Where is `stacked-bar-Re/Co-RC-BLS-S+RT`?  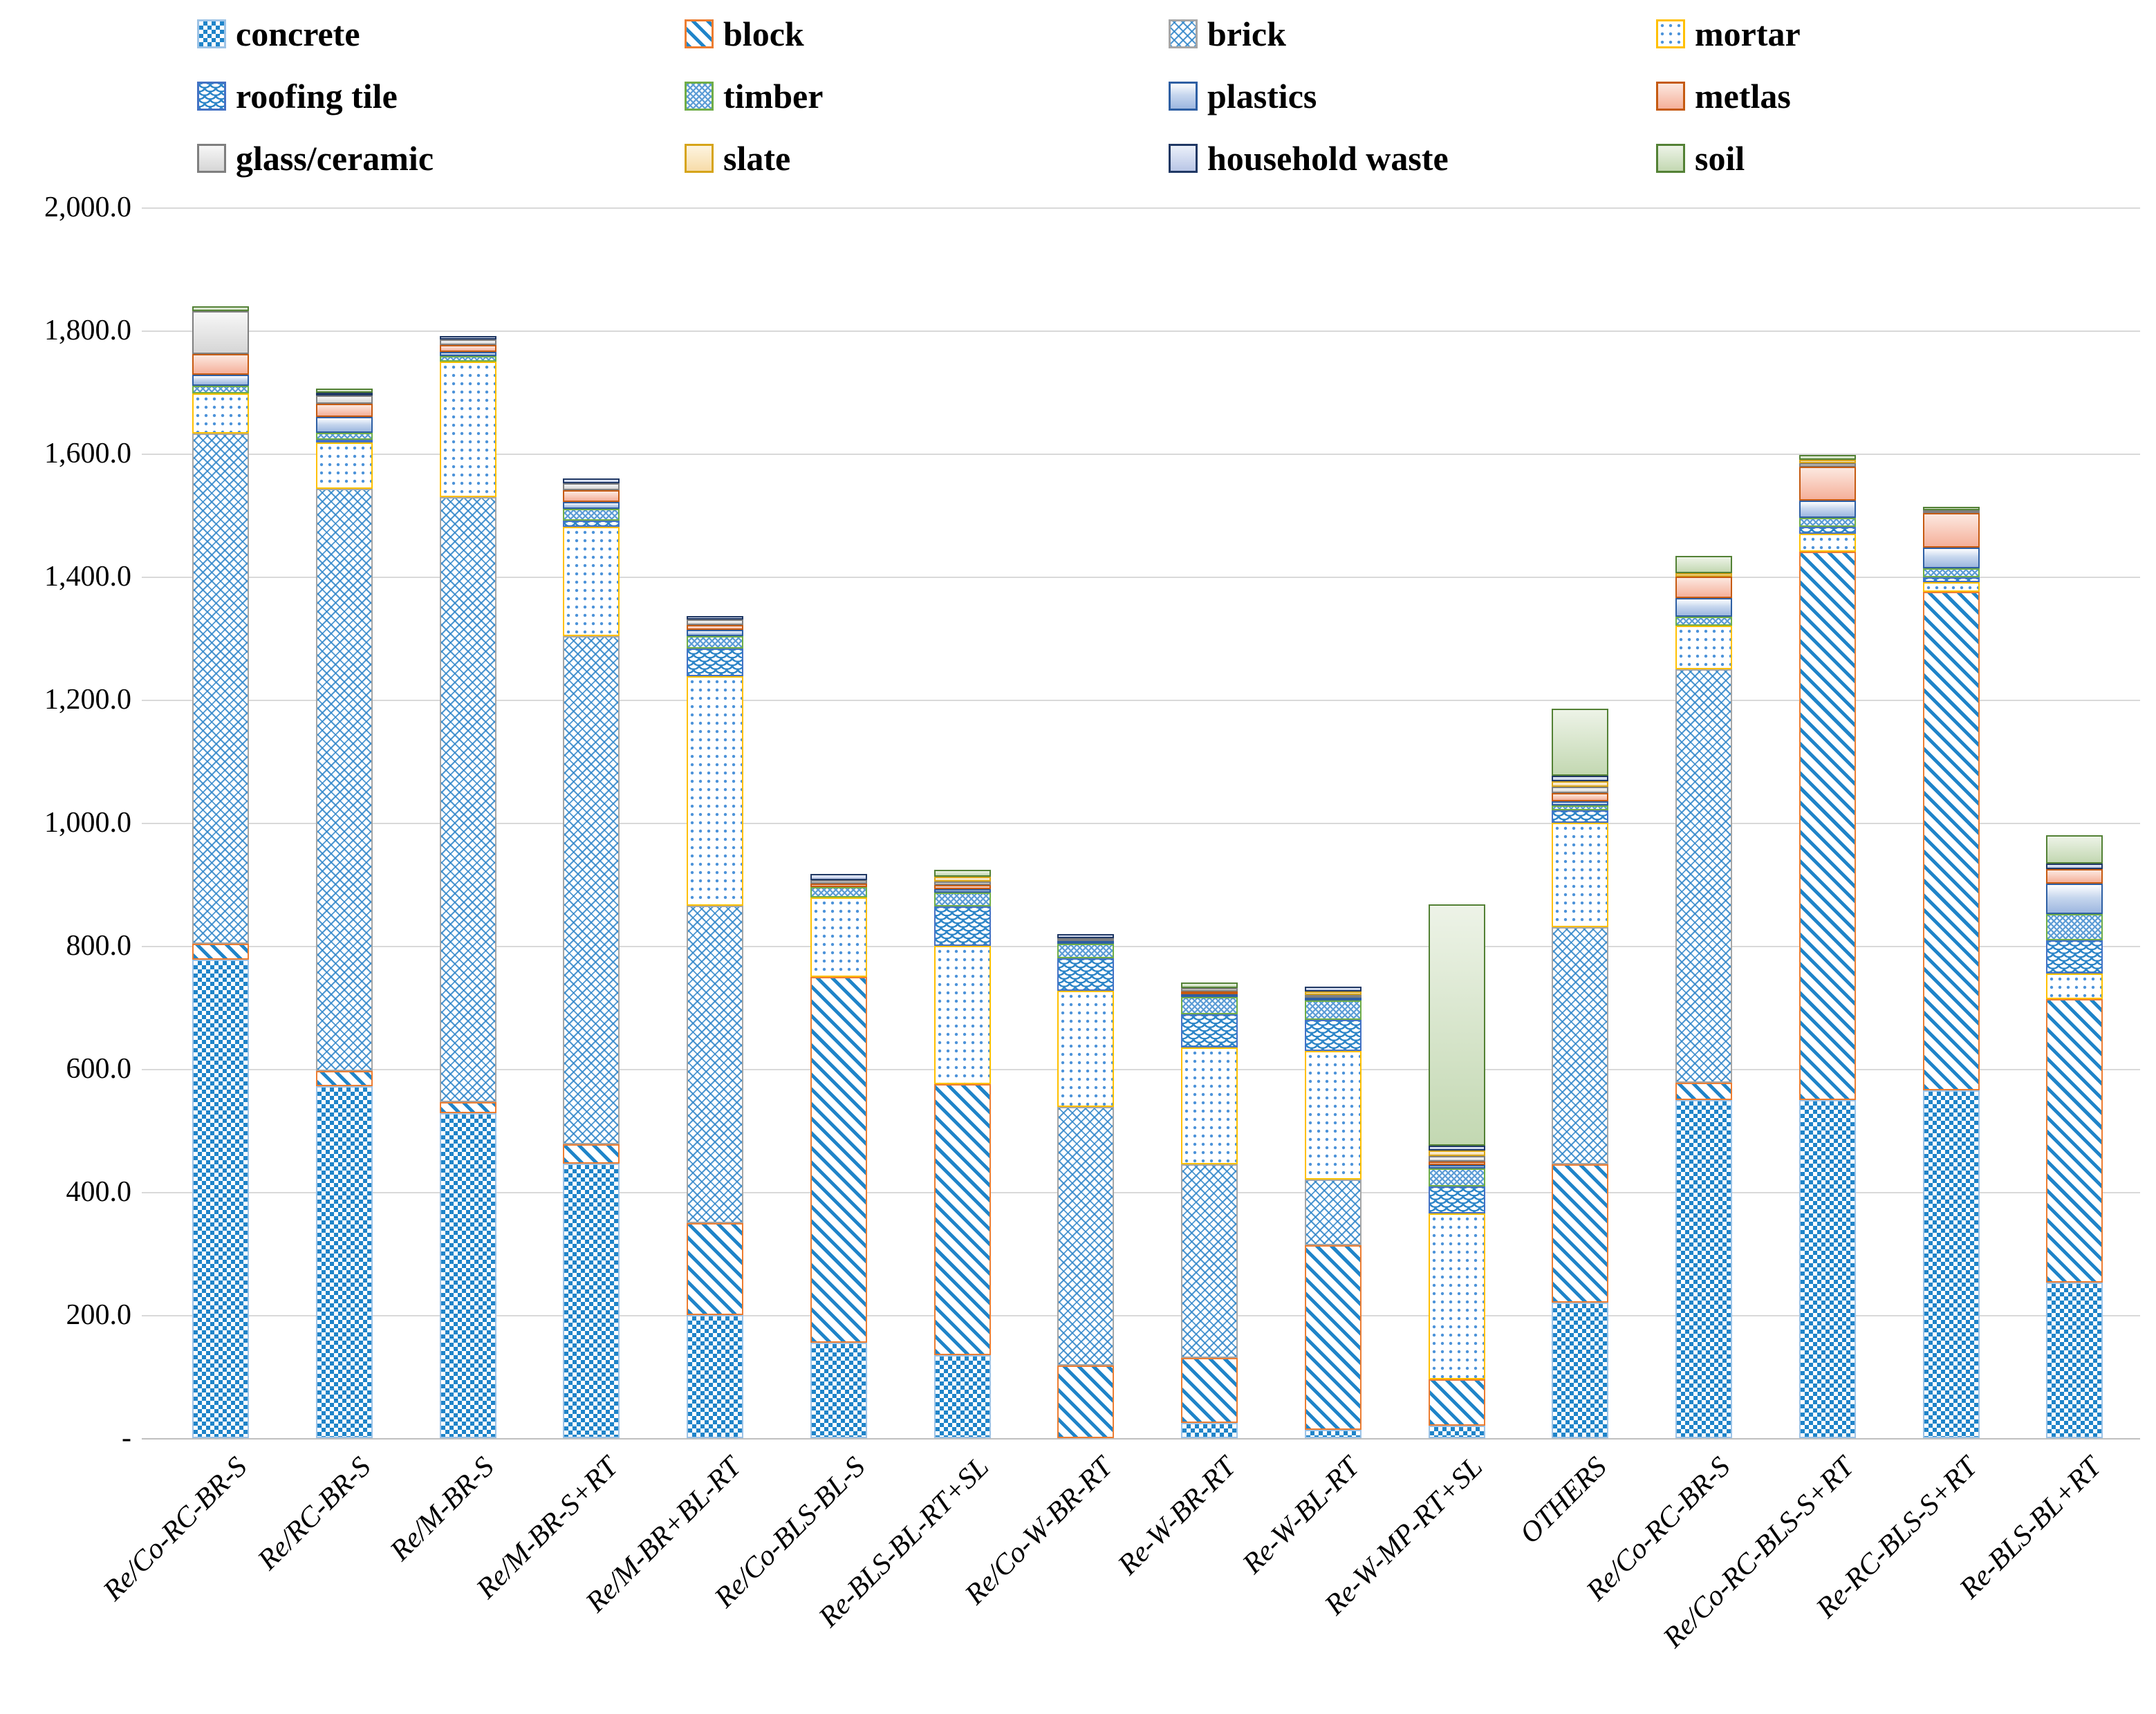
stacked-bar-Re/Co-RC-BLS-S+RT is located at coordinates (1828, 946).